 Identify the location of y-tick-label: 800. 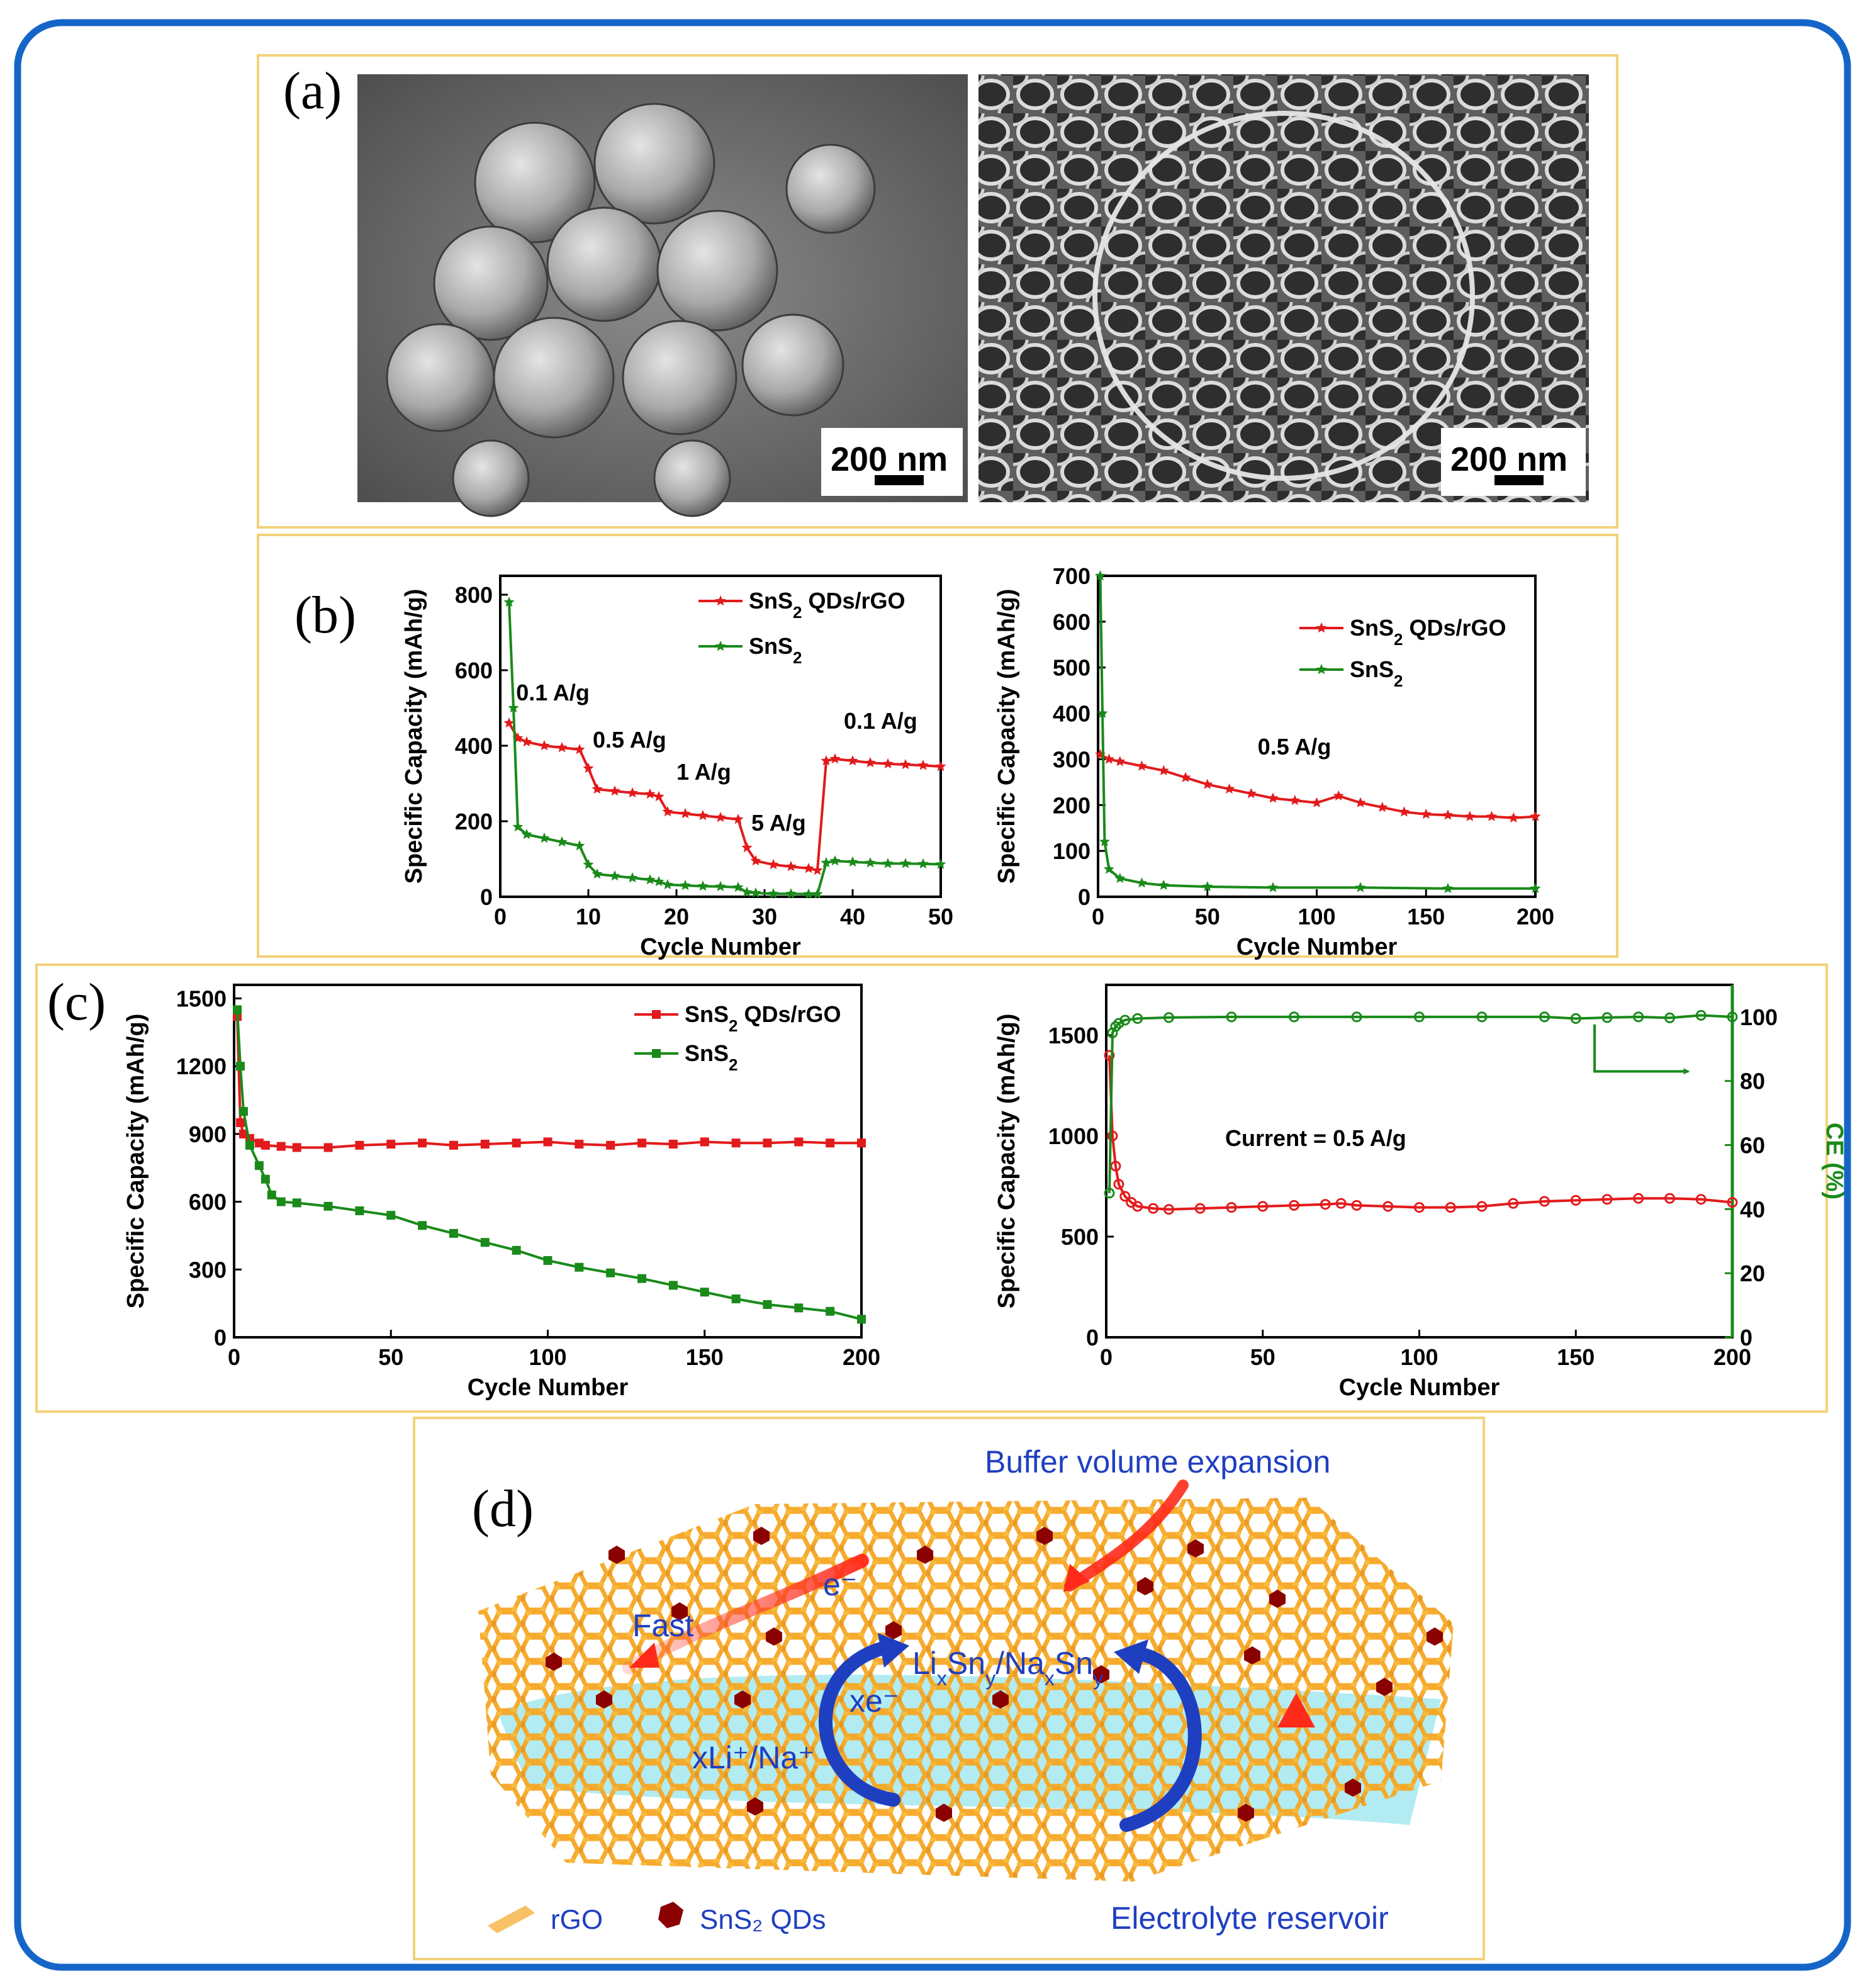
(474, 595).